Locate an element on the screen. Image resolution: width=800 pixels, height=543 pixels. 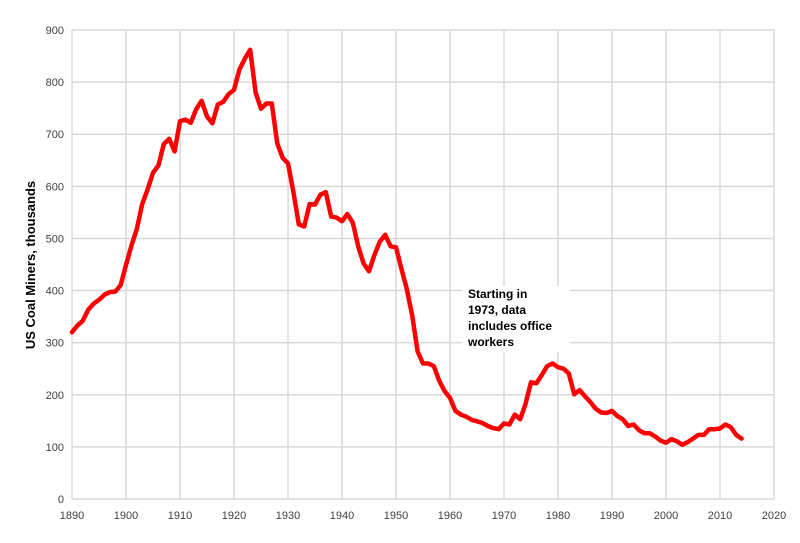
y-axis-label: US Coal Miners, thousands is located at coordinates (30, 265).